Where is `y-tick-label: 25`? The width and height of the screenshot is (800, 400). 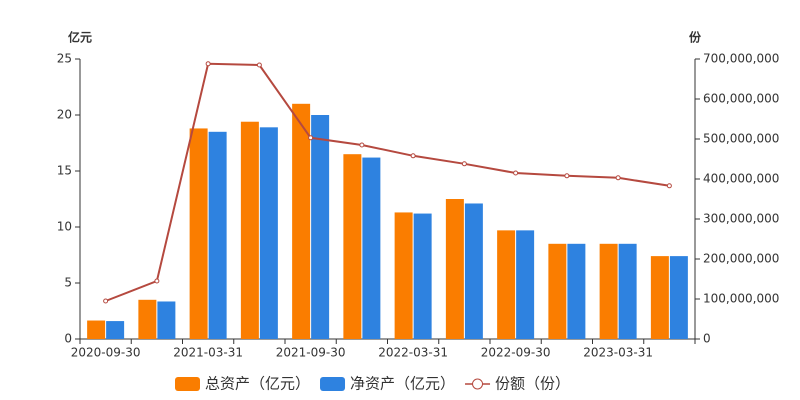
y-tick-label: 25 is located at coordinates (64, 59).